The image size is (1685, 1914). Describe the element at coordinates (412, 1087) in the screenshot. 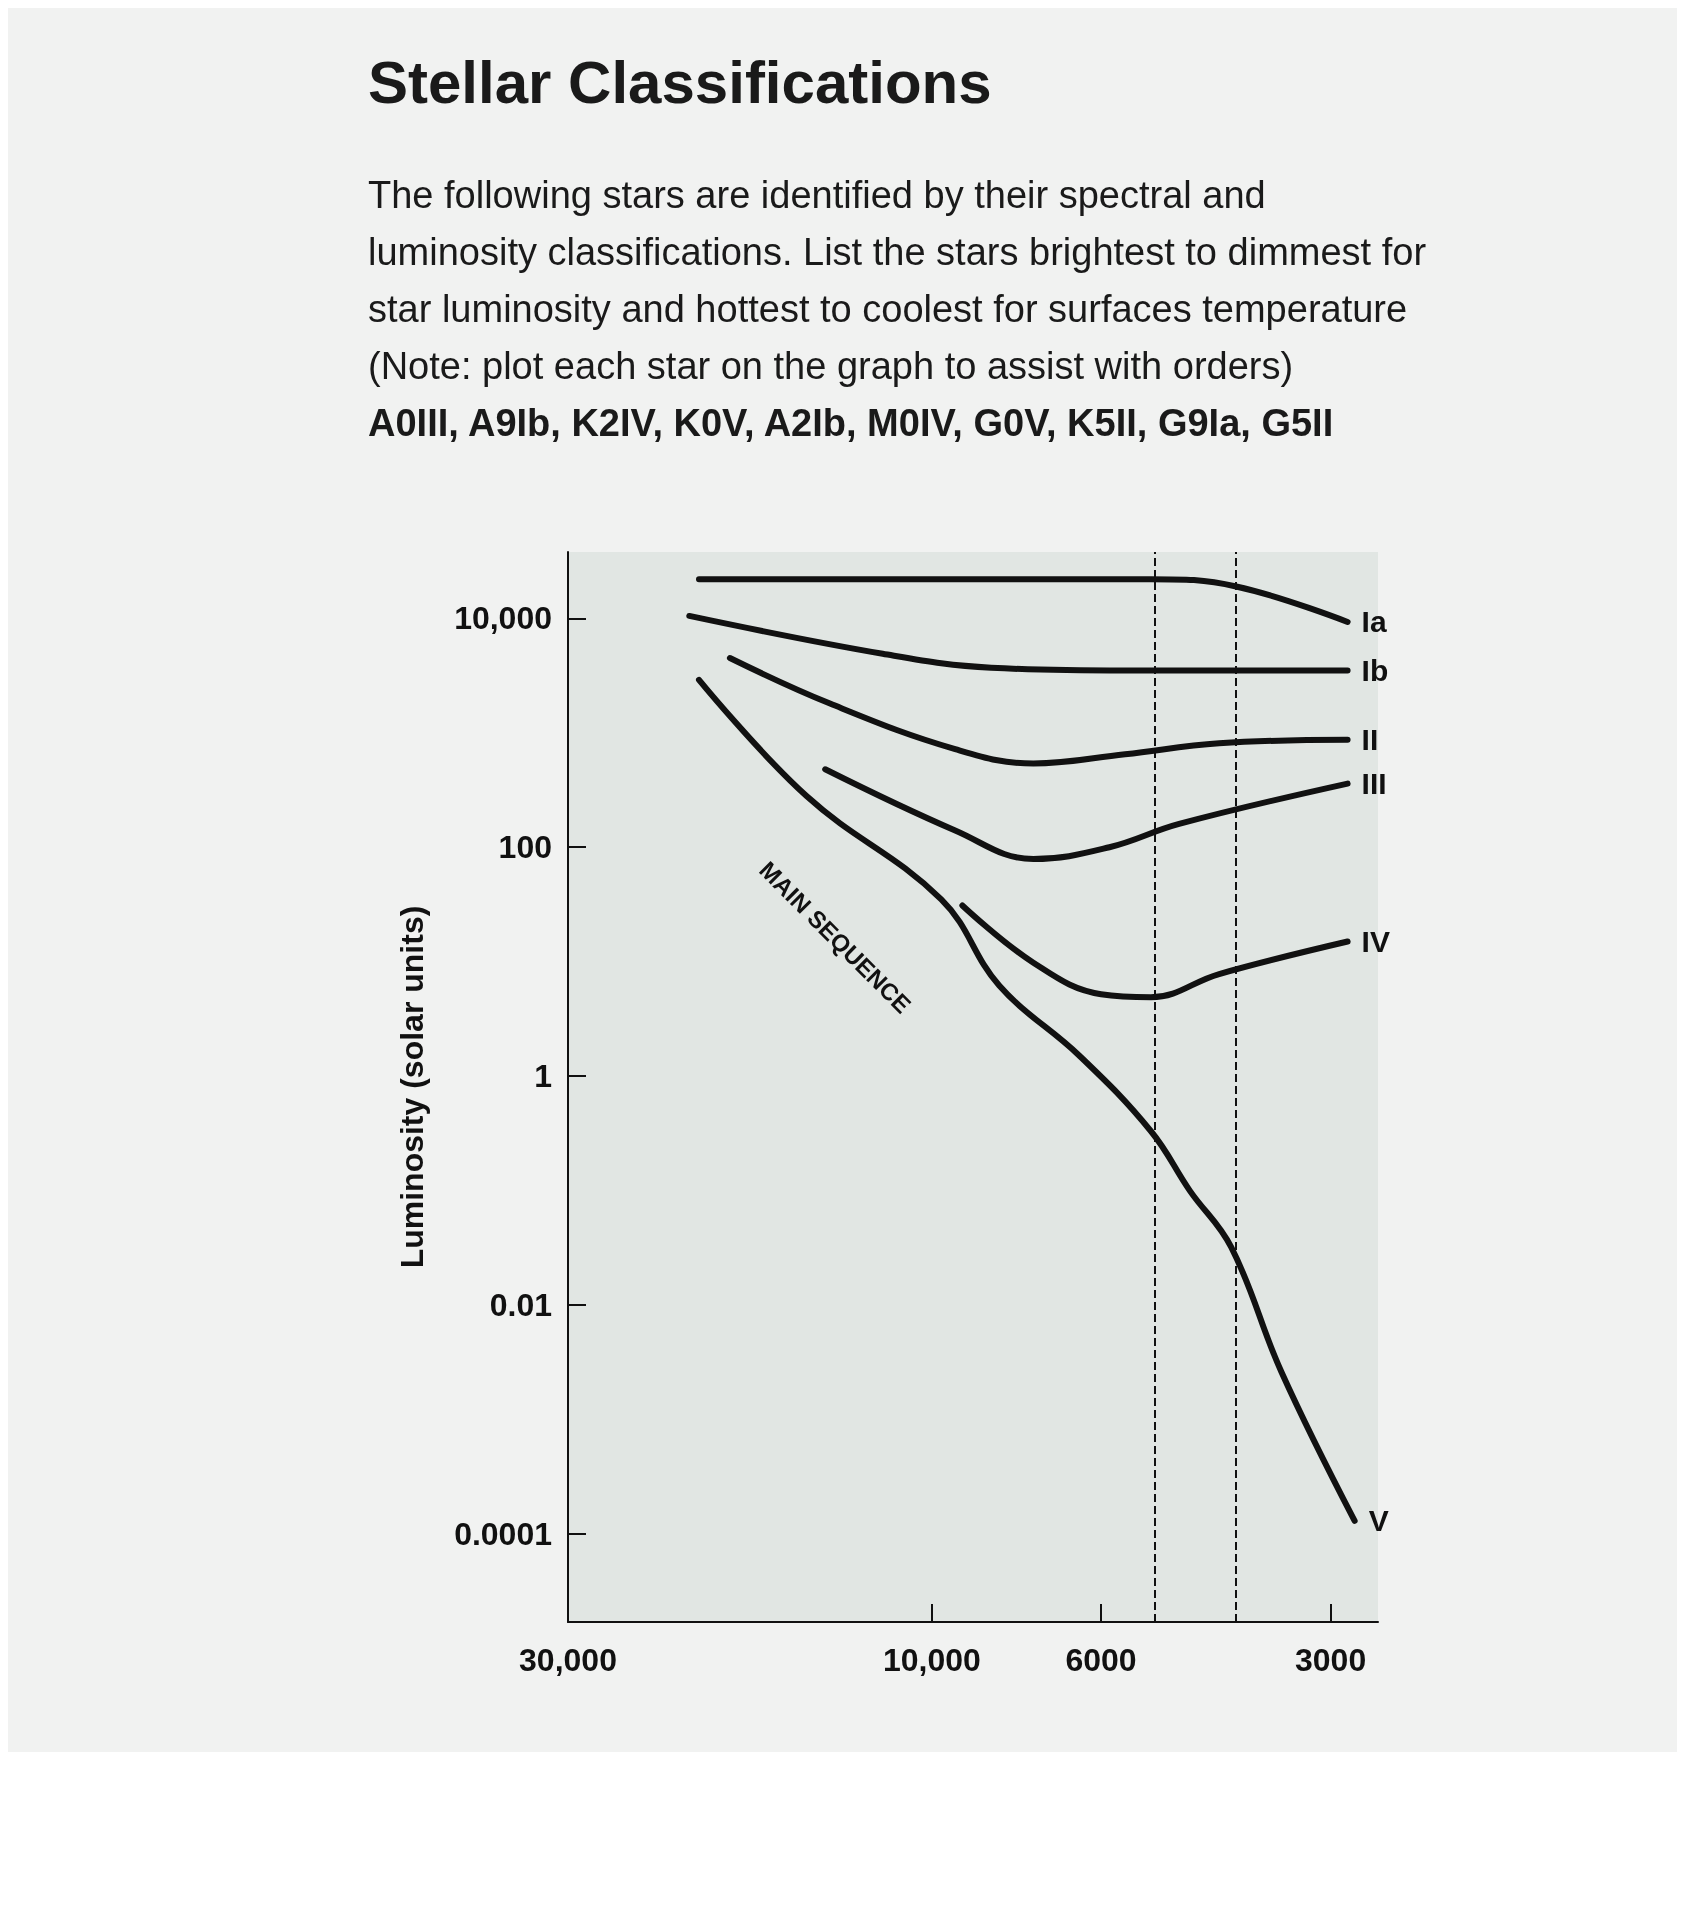

I see `y-axis-title: Luminosity (solar units)` at that location.